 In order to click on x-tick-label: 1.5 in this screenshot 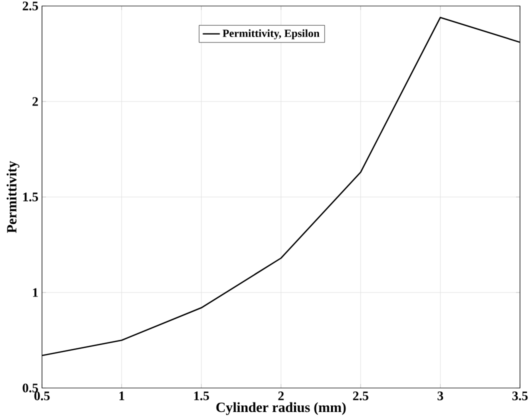, I will do `click(201, 396)`.